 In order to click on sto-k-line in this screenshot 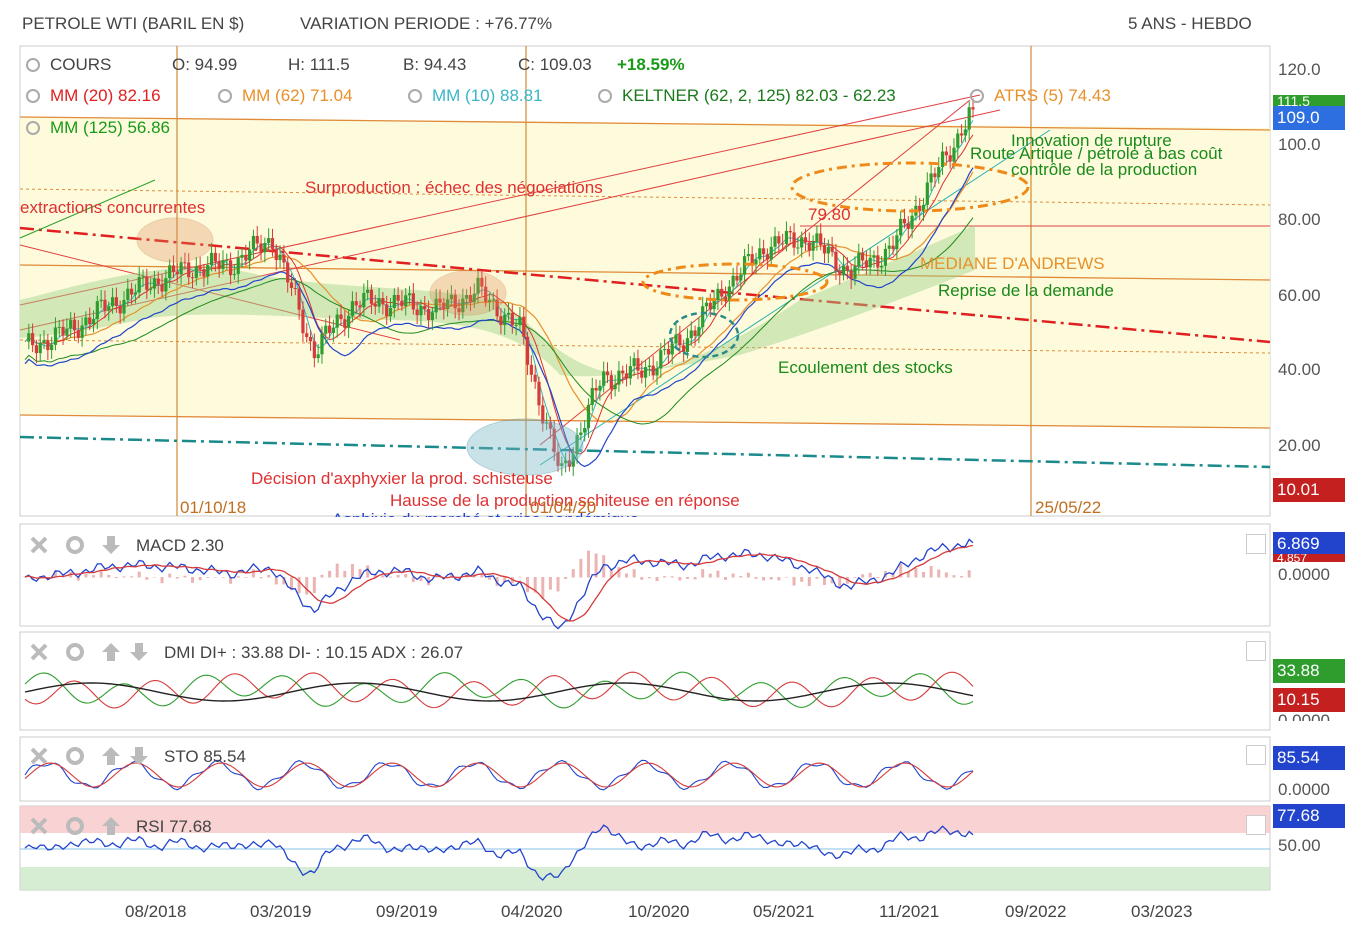, I will do `click(499, 775)`.